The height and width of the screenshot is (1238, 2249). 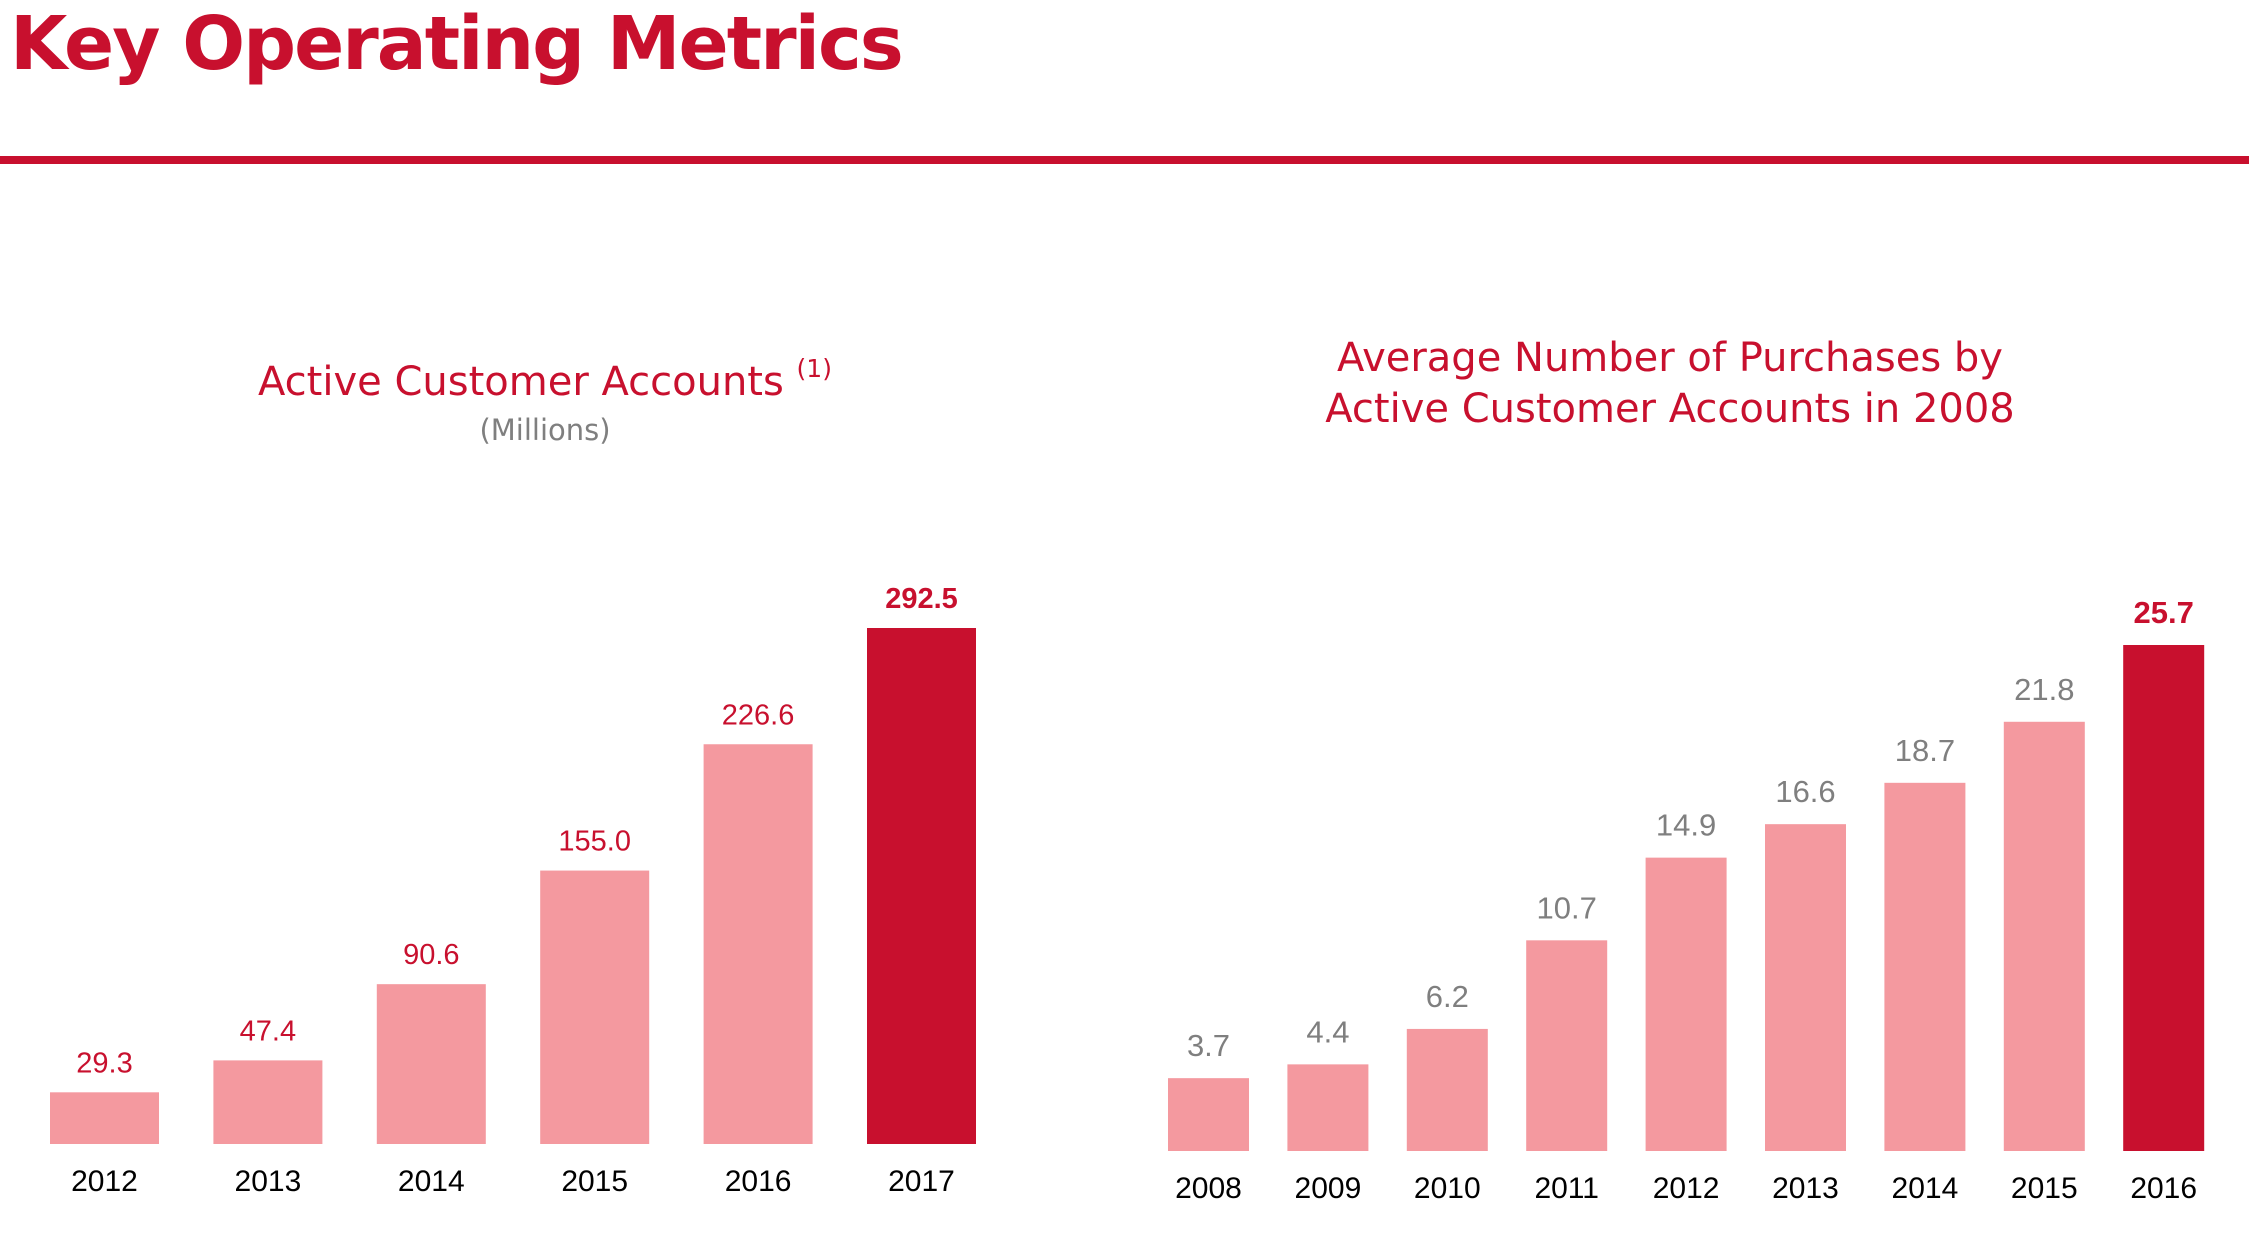 What do you see at coordinates (1686, 1188) in the screenshot?
I see `chart-2-tick-label-2012: 2012` at bounding box center [1686, 1188].